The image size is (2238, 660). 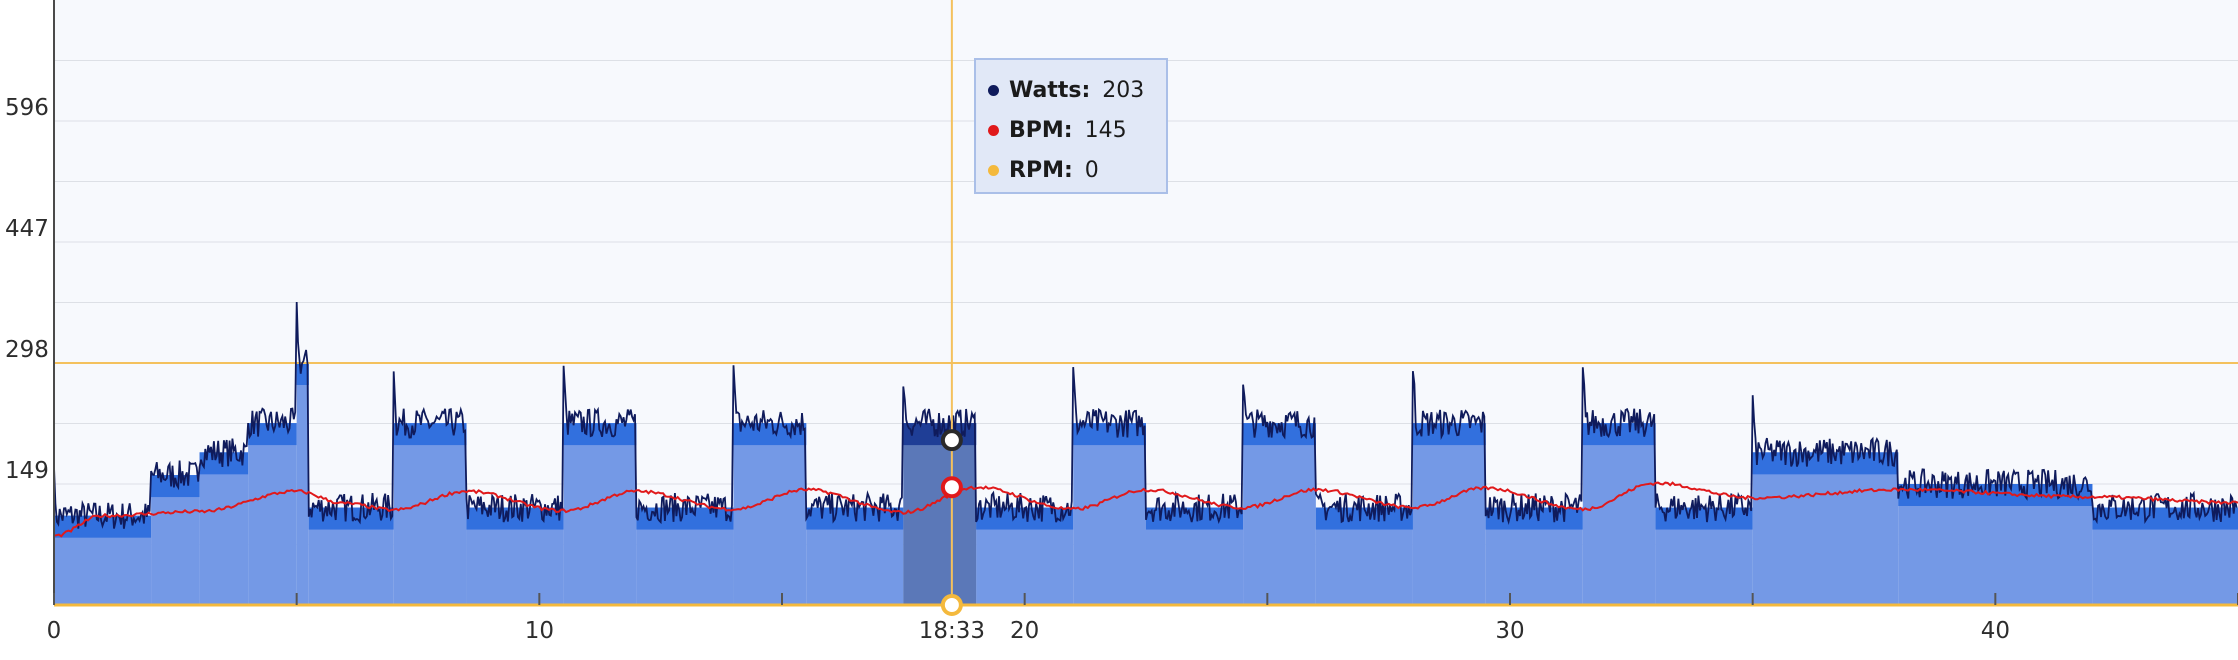 I want to click on y-tick-label: 596, so click(x=27, y=108).